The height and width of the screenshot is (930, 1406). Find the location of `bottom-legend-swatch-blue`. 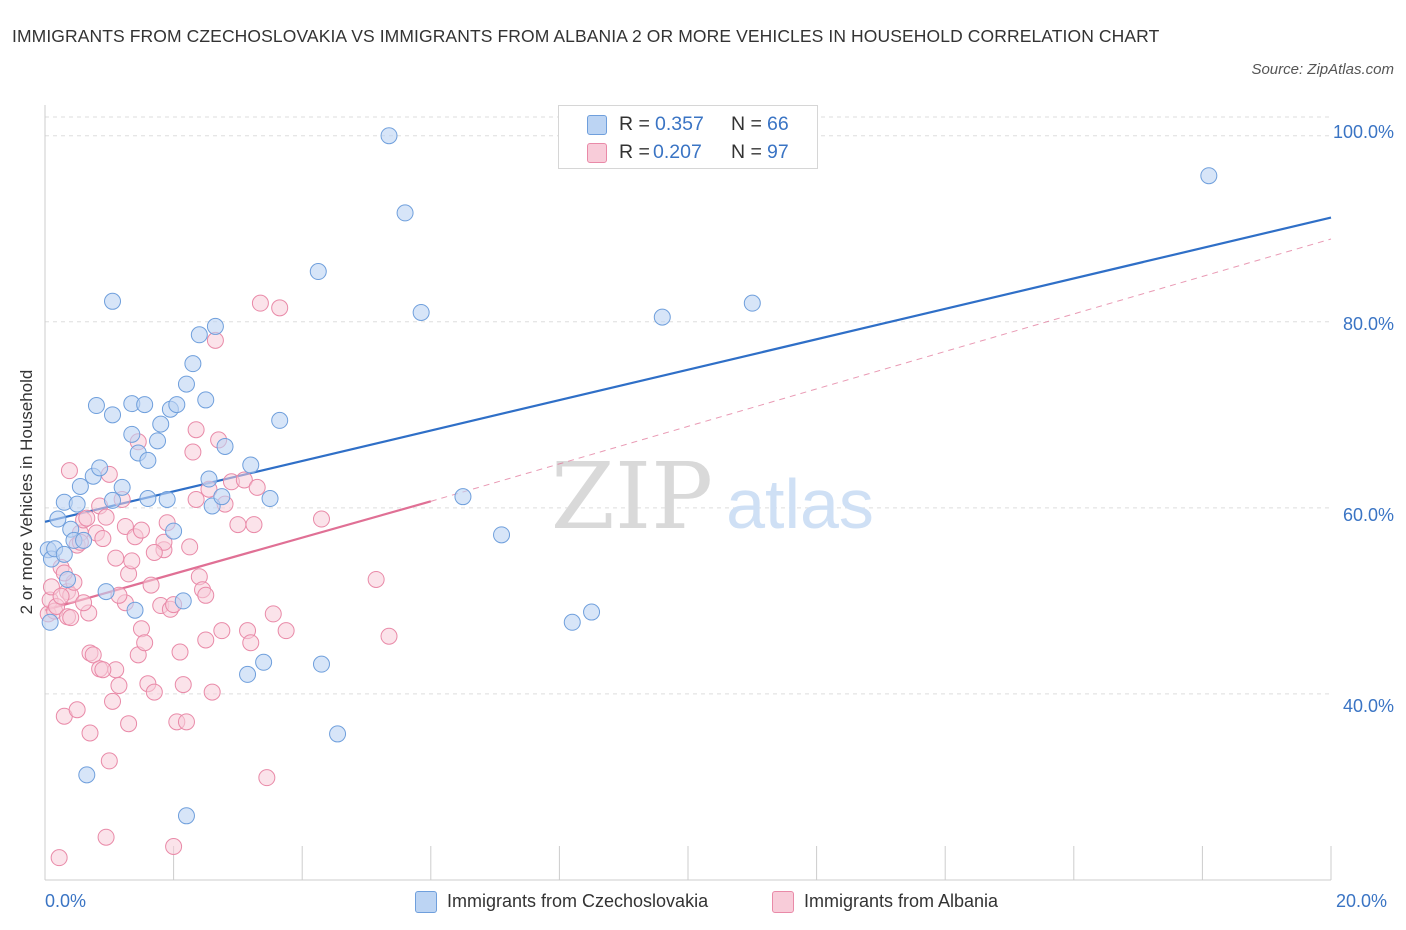

bottom-legend-swatch-blue is located at coordinates (426, 902).